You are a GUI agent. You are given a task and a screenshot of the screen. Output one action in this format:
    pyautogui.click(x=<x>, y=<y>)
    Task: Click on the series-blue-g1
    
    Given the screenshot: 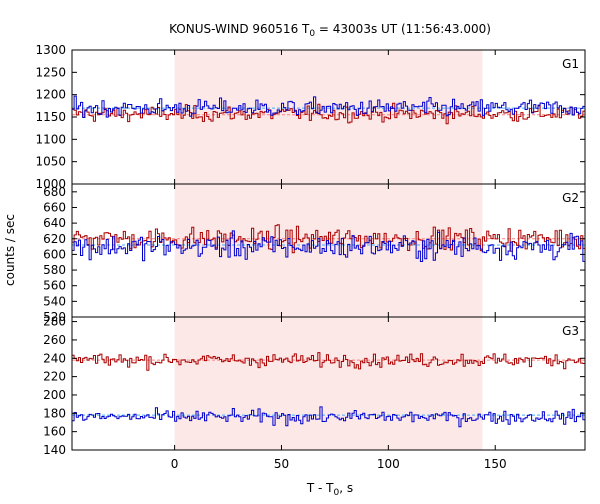 What is the action you would take?
    pyautogui.click(x=328, y=106)
    